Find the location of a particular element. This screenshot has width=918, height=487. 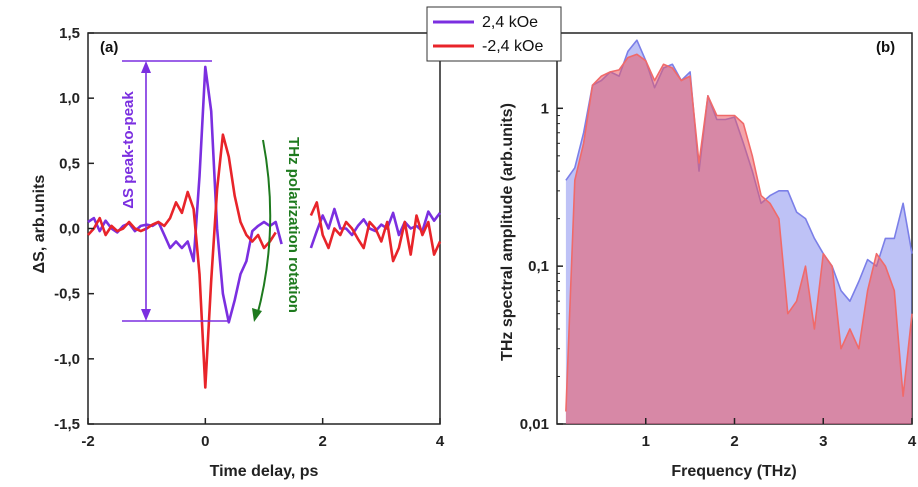

panel-a-y-tick-label: -1,0 is located at coordinates (67, 359).